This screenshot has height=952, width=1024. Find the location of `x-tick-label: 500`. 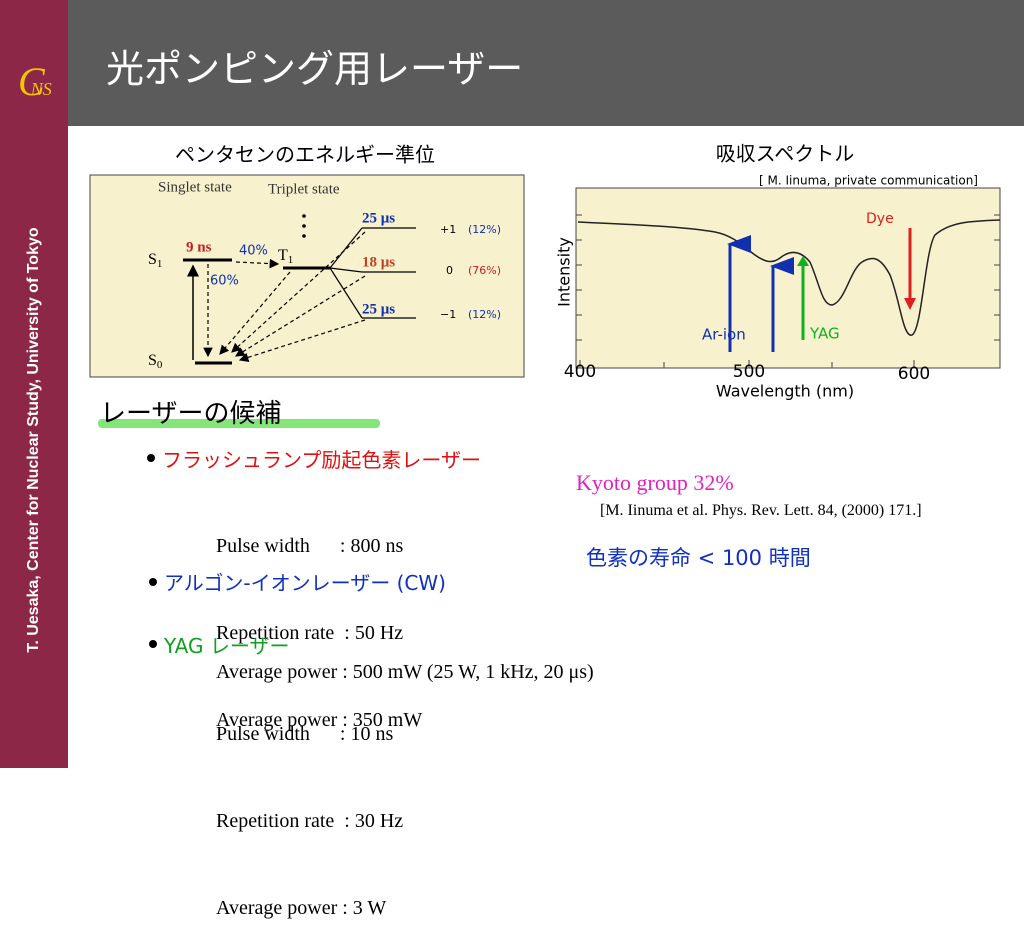

x-tick-label: 500 is located at coordinates (749, 372).